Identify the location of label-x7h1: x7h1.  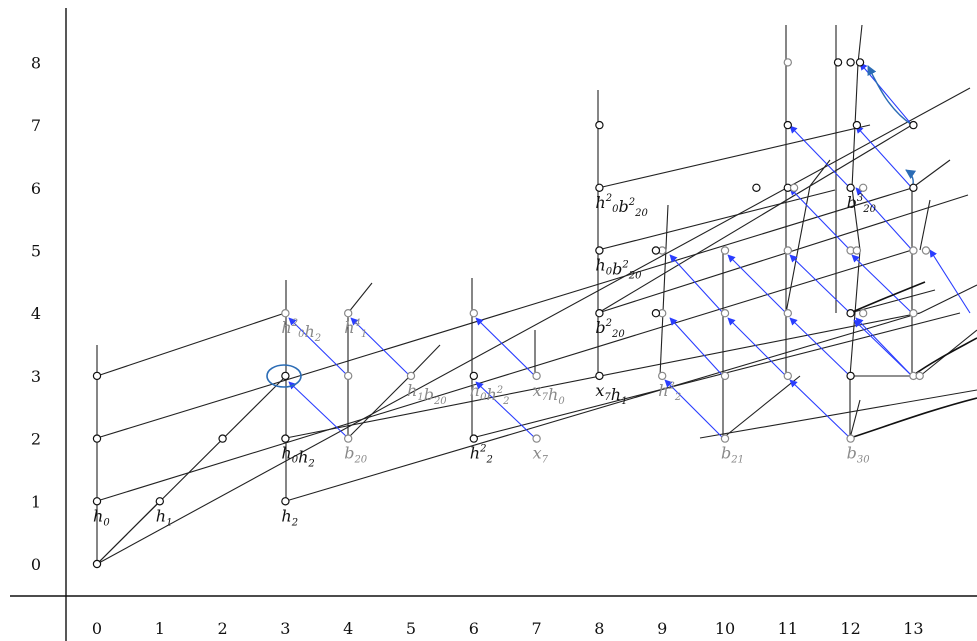
(611, 394).